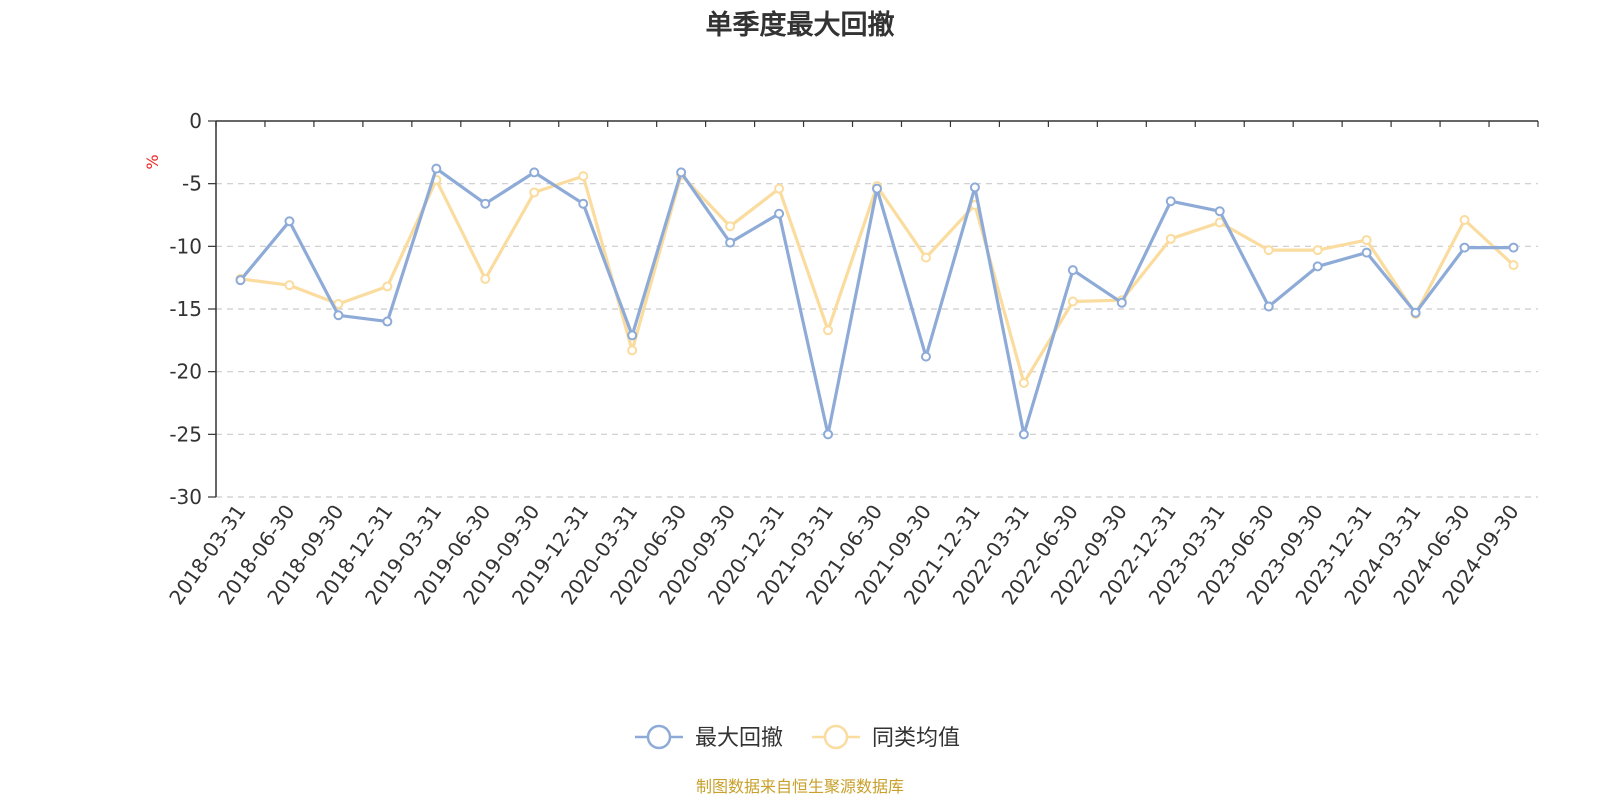 Image resolution: width=1600 pixels, height=800 pixels. Describe the element at coordinates (192, 184) in the screenshot. I see `y-tick-label: -5` at that location.